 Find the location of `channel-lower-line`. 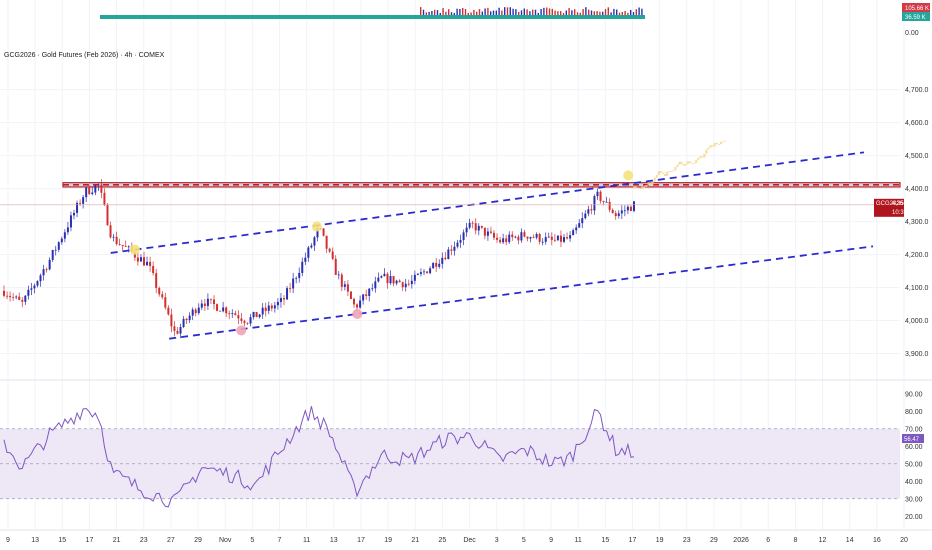

channel-lower-line is located at coordinates (521, 292).